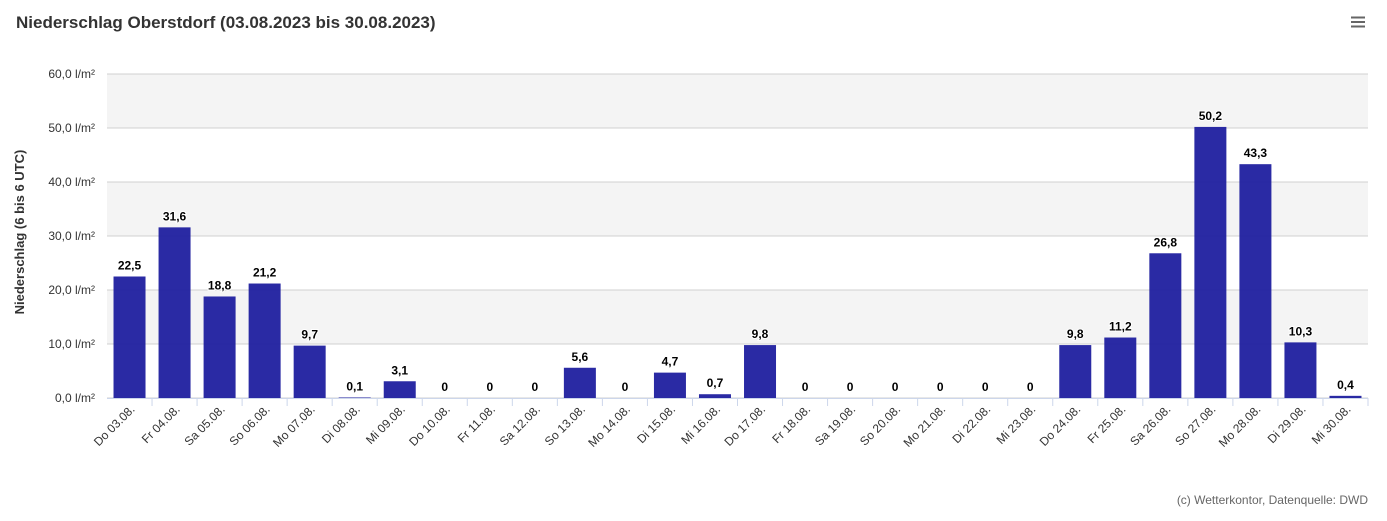  I want to click on value-label: 43,3, so click(1256, 153).